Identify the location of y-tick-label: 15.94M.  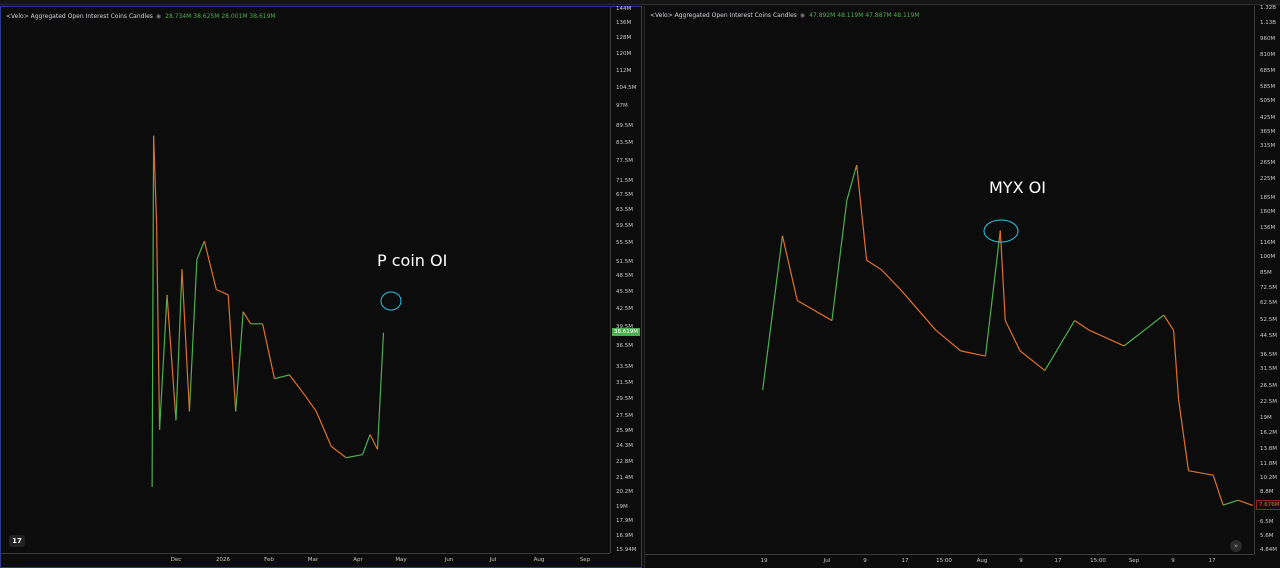
(626, 550).